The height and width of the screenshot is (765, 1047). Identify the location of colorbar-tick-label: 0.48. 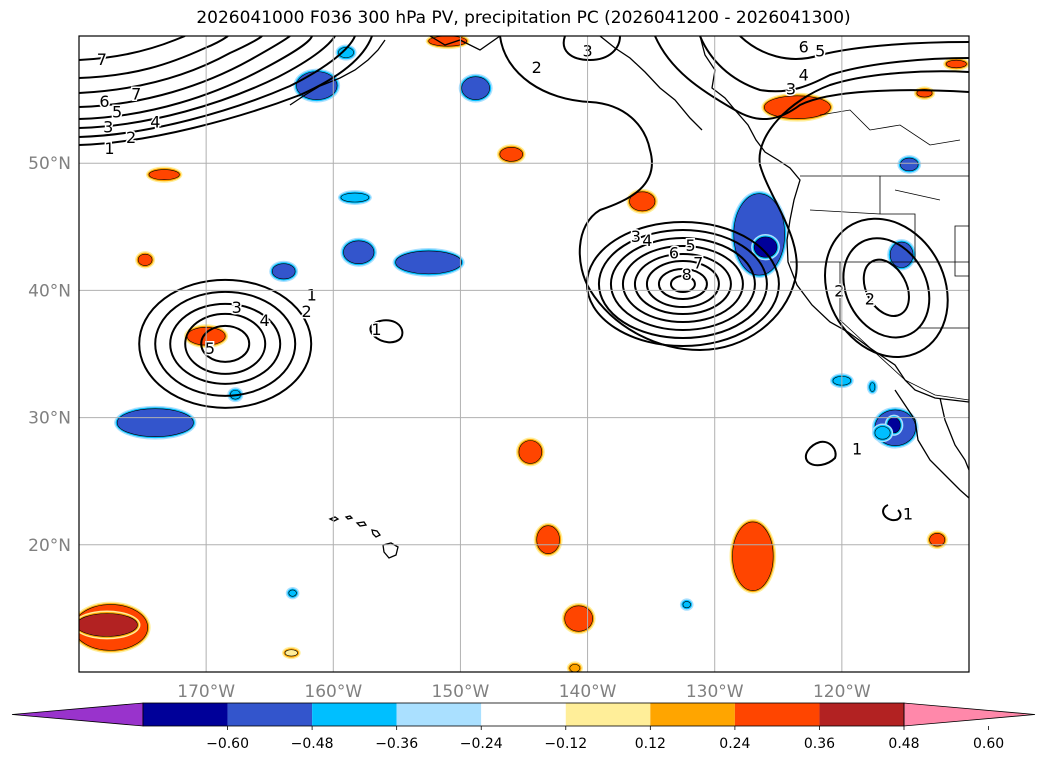
(903, 744).